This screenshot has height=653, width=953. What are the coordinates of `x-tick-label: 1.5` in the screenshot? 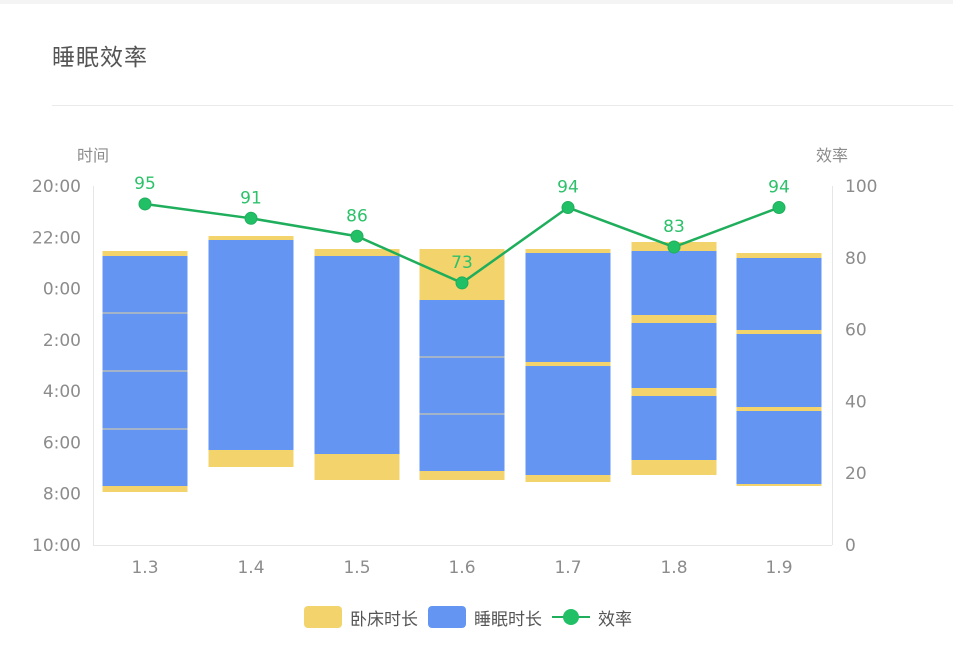 It's located at (356, 568).